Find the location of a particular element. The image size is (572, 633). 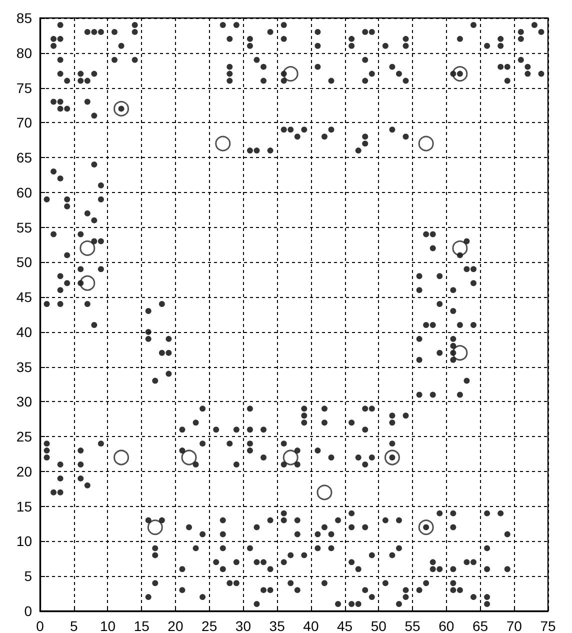

y-tick-label: 10 is located at coordinates (24, 541).